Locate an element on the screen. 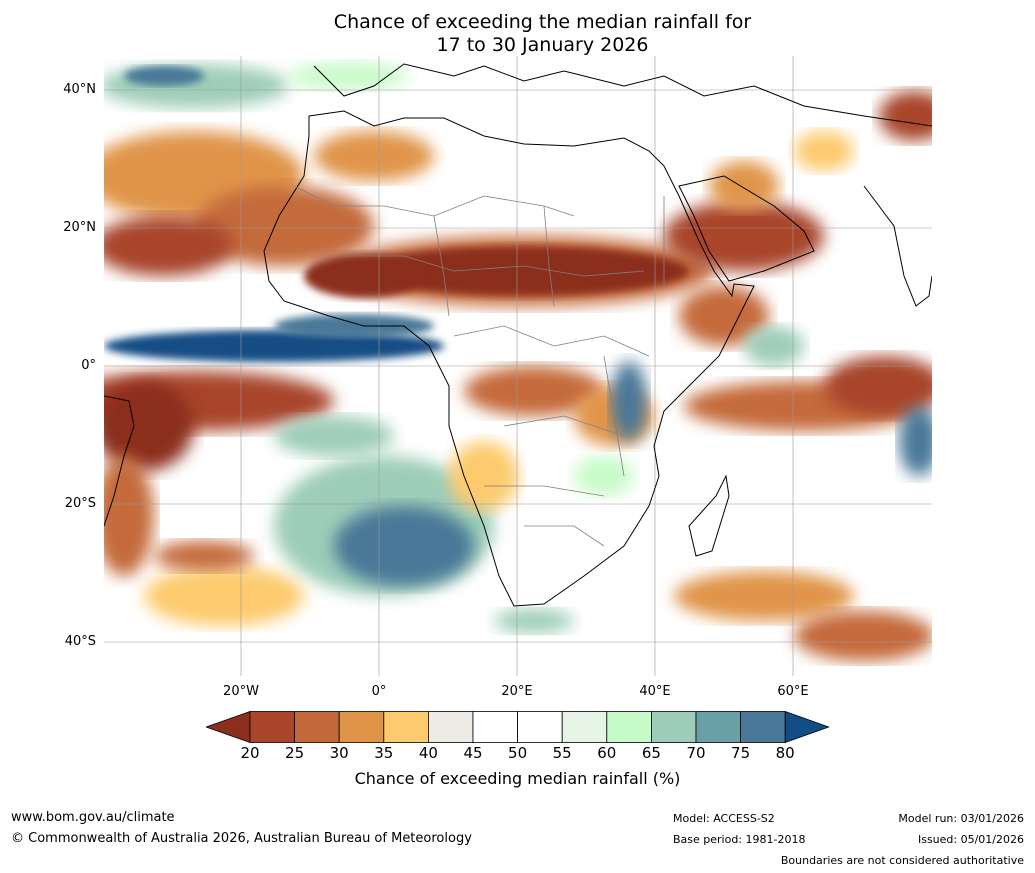 This screenshot has height=873, width=1035. colorbar-tick-label: 30 is located at coordinates (339, 753).